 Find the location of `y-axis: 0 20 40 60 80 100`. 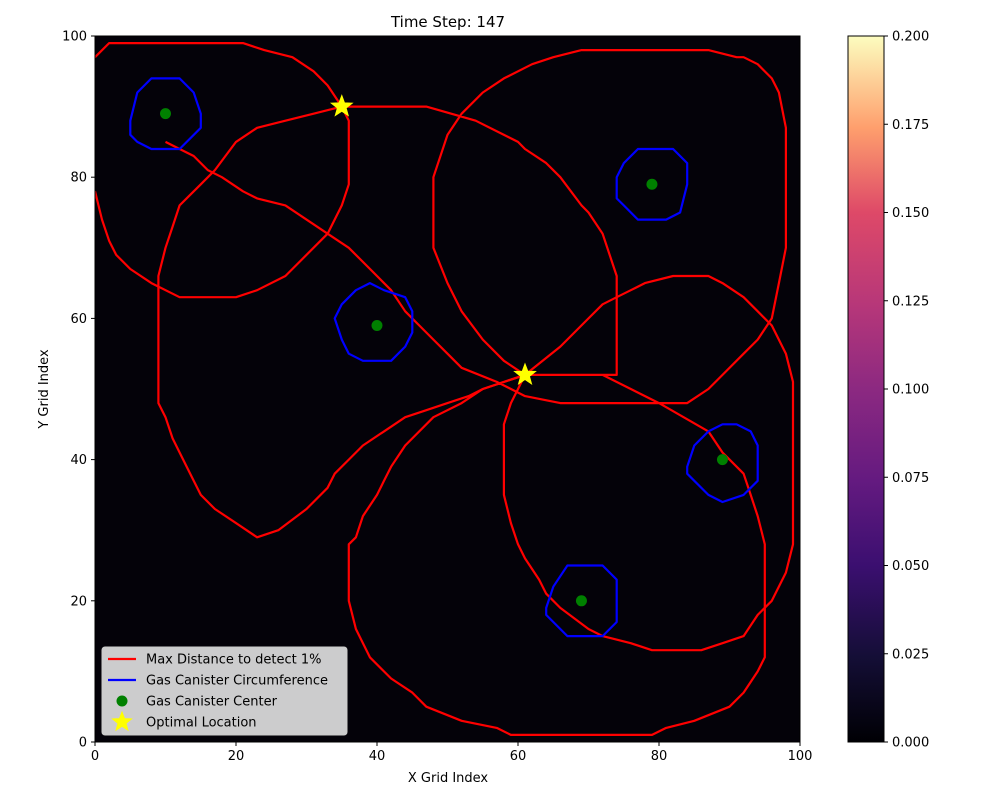

y-axis: 0 20 40 60 80 100 is located at coordinates (78, 390).